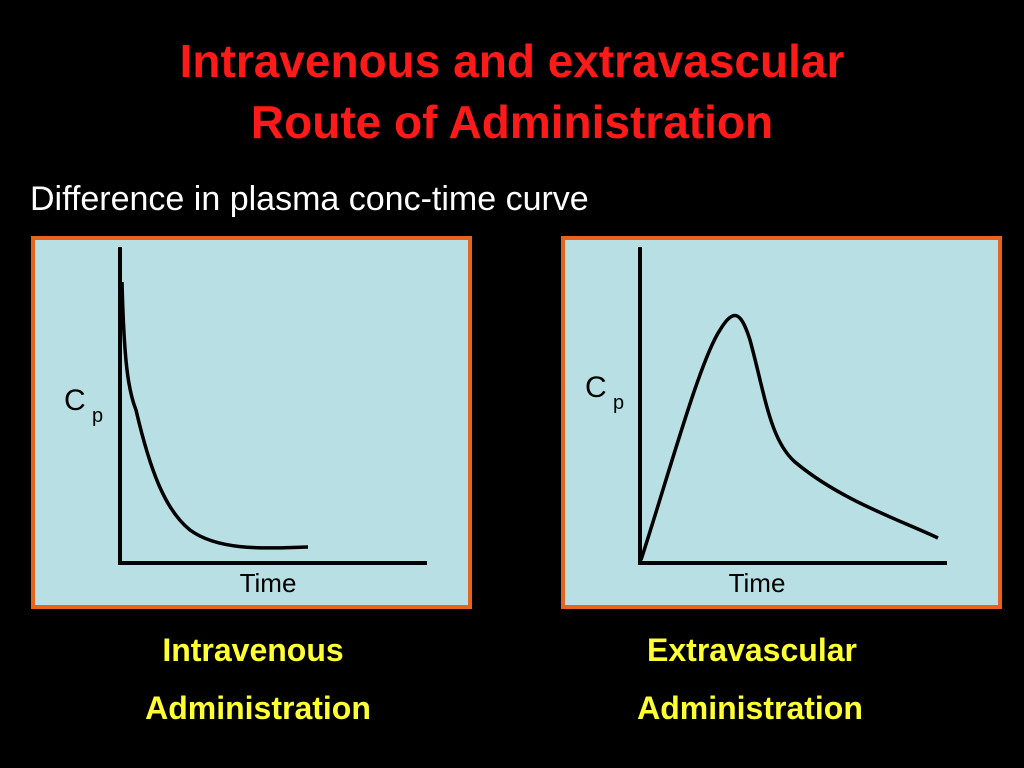 The height and width of the screenshot is (768, 1024). I want to click on iv-curve, so click(214, 415).